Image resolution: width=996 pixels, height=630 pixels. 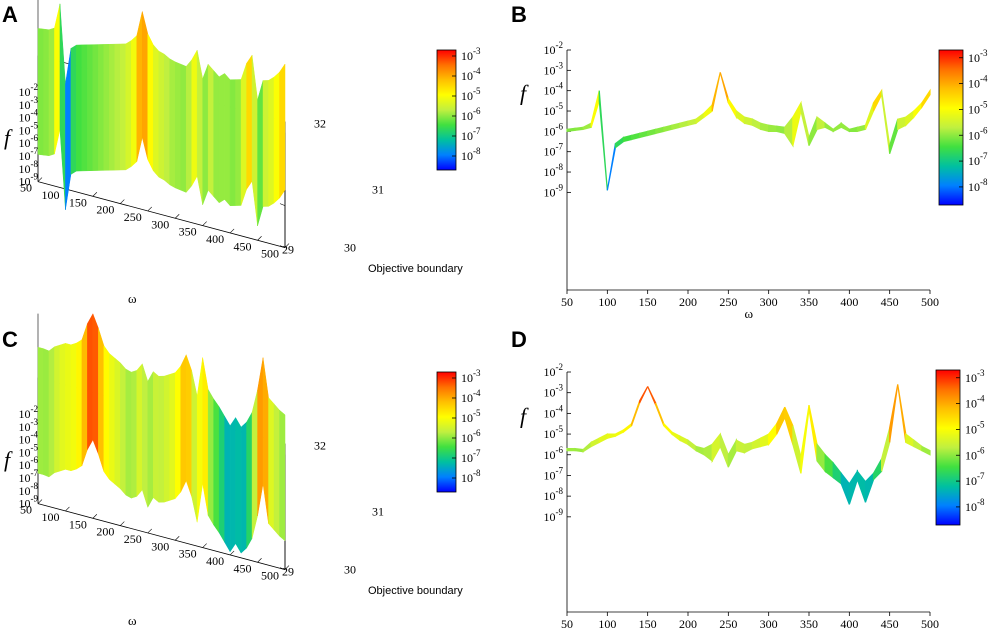 I want to click on panel-3-colorbar-label: 10⁻⁴, so click(x=975, y=402).